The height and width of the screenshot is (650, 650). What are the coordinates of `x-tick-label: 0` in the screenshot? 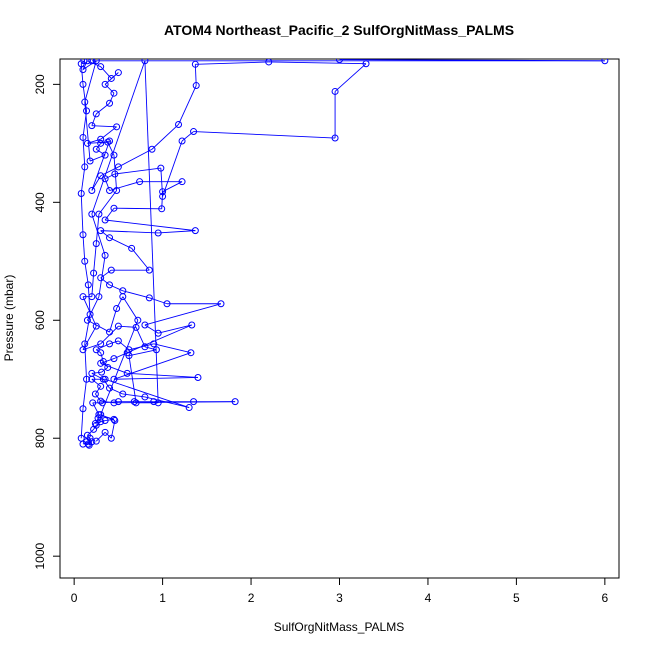 It's located at (74, 598).